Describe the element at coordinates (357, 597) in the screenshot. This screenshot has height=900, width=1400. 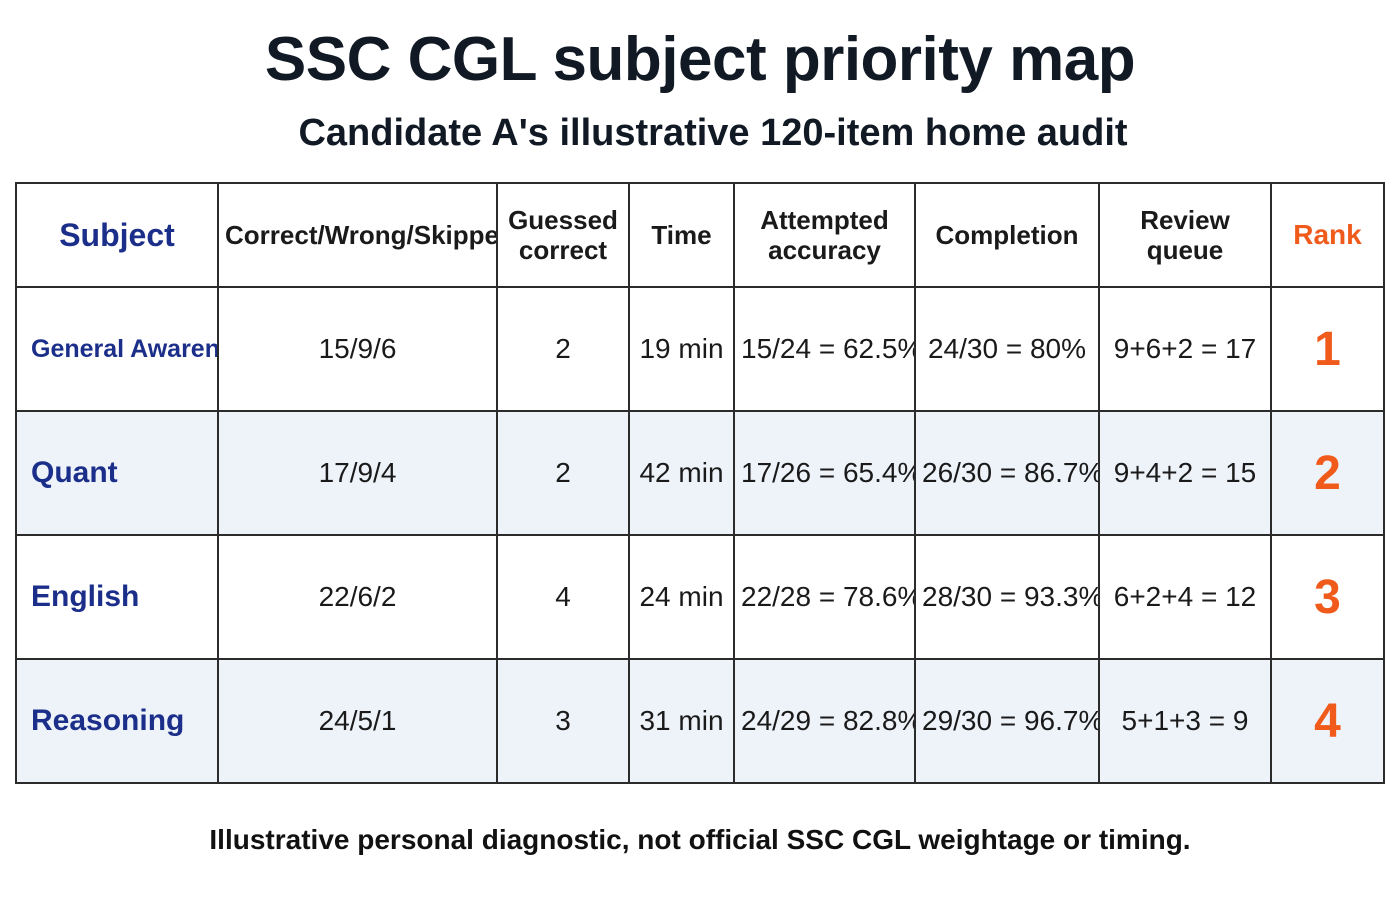
I see `correct-wrong-skipped-cell: 22/6/2` at that location.